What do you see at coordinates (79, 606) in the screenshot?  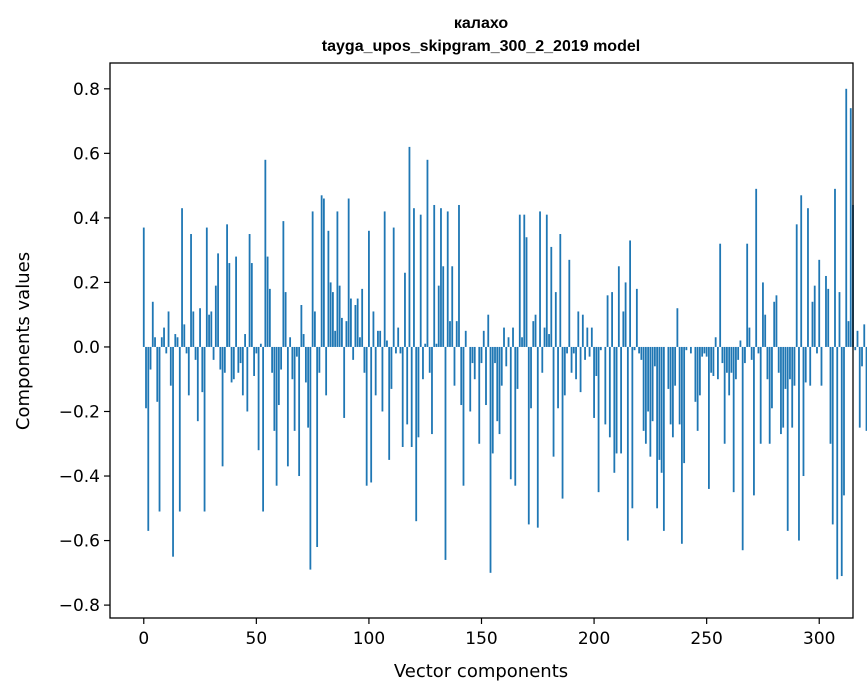 I see `y-tick-label: −0.8` at bounding box center [79, 606].